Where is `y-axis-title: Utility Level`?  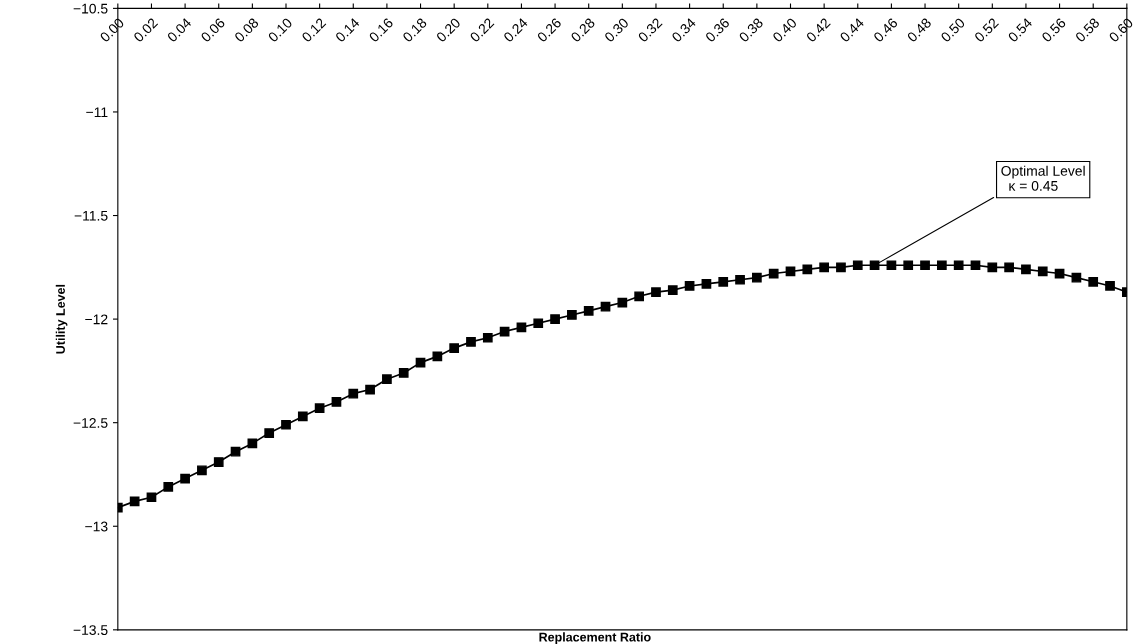 y-axis-title: Utility Level is located at coordinates (61, 319).